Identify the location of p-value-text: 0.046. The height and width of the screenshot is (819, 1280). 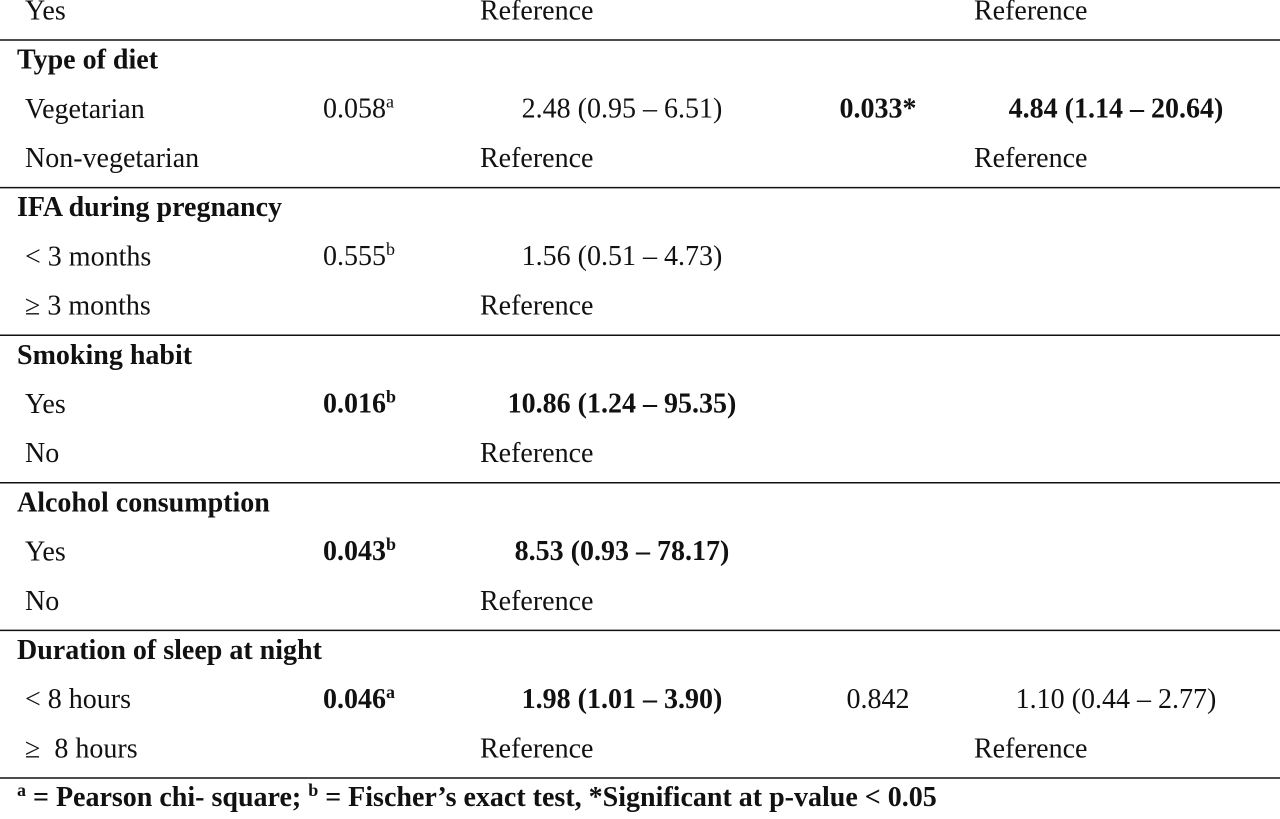
(354, 699).